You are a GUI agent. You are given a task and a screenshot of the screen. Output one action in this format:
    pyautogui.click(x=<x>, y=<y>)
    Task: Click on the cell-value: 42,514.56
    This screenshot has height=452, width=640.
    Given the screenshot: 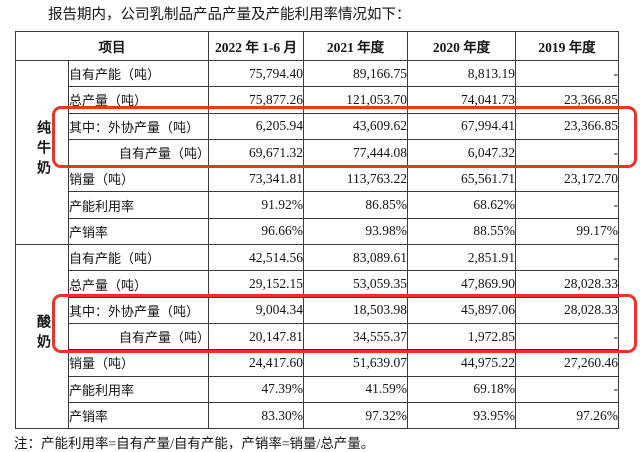 What is the action you would take?
    pyautogui.click(x=256, y=258)
    